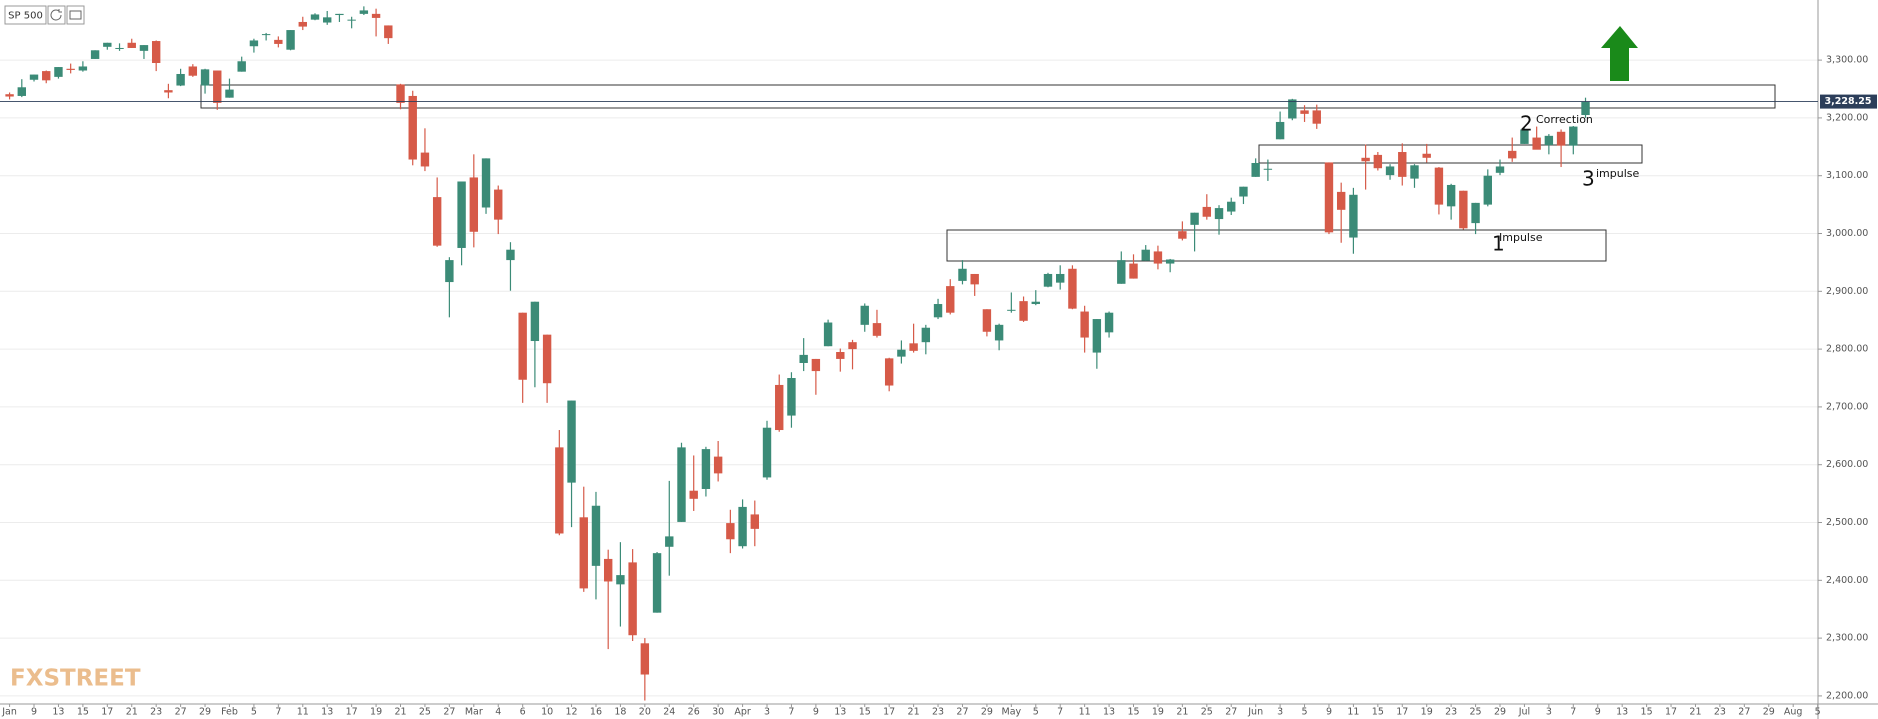 The height and width of the screenshot is (719, 1878). What do you see at coordinates (742, 712) in the screenshot?
I see `x-tick-label: Apr` at bounding box center [742, 712].